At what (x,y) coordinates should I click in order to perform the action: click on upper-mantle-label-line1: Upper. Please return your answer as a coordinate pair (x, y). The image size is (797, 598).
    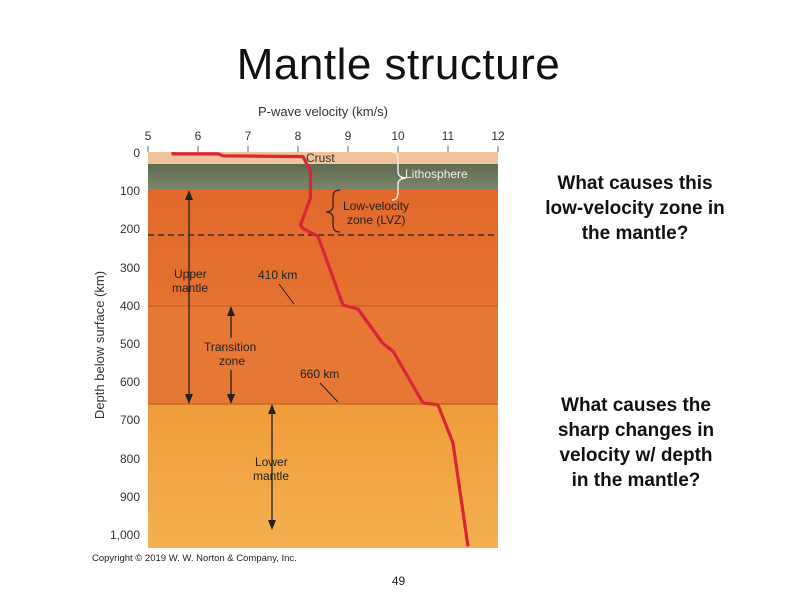
    Looking at the image, I should click on (190, 274).